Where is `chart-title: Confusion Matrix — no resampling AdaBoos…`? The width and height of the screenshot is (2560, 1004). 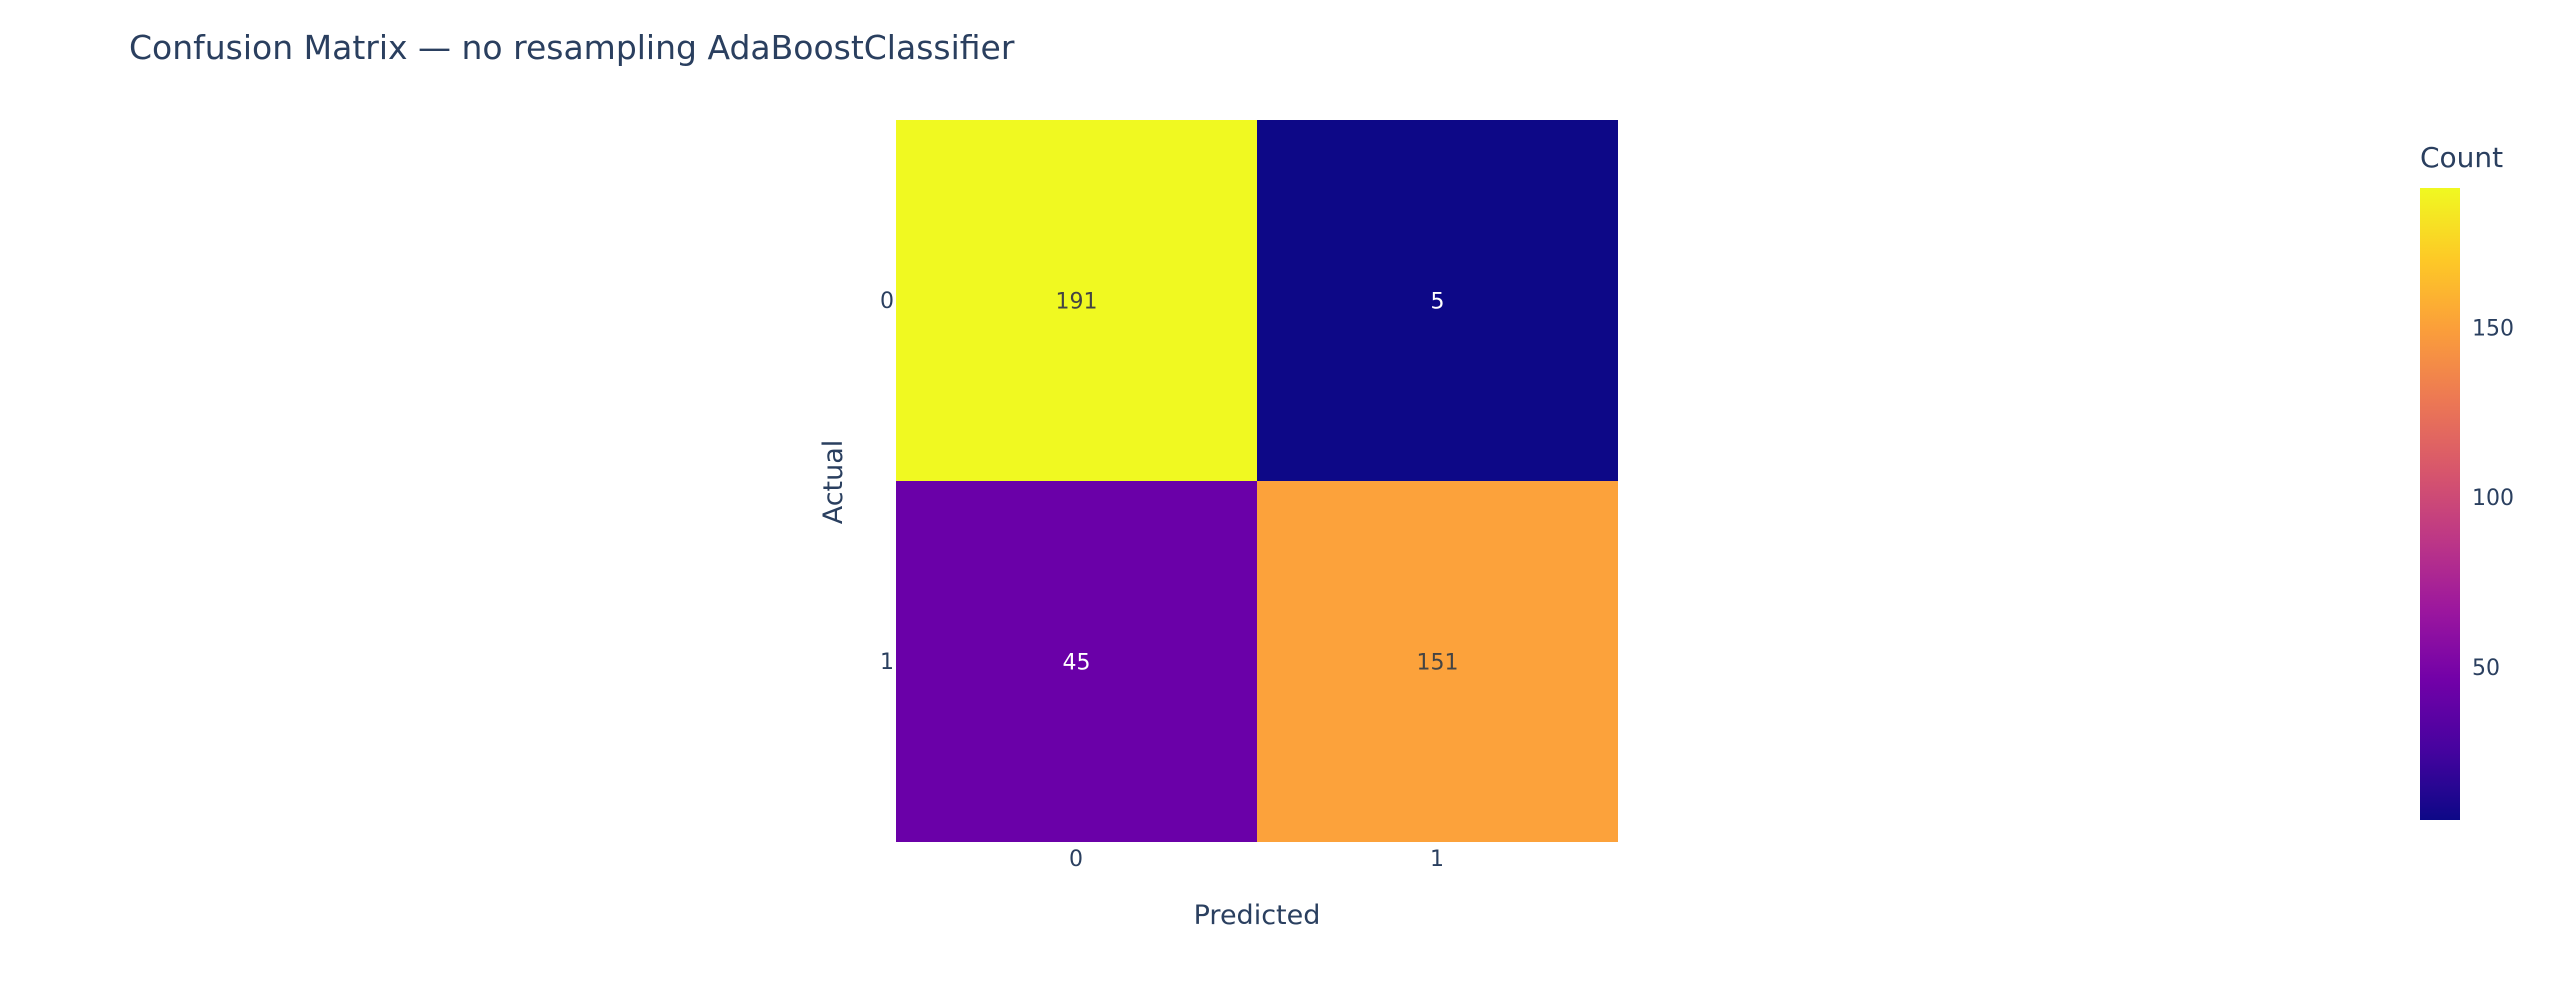
chart-title: Confusion Matrix — no resampling AdaBoos… is located at coordinates (572, 47).